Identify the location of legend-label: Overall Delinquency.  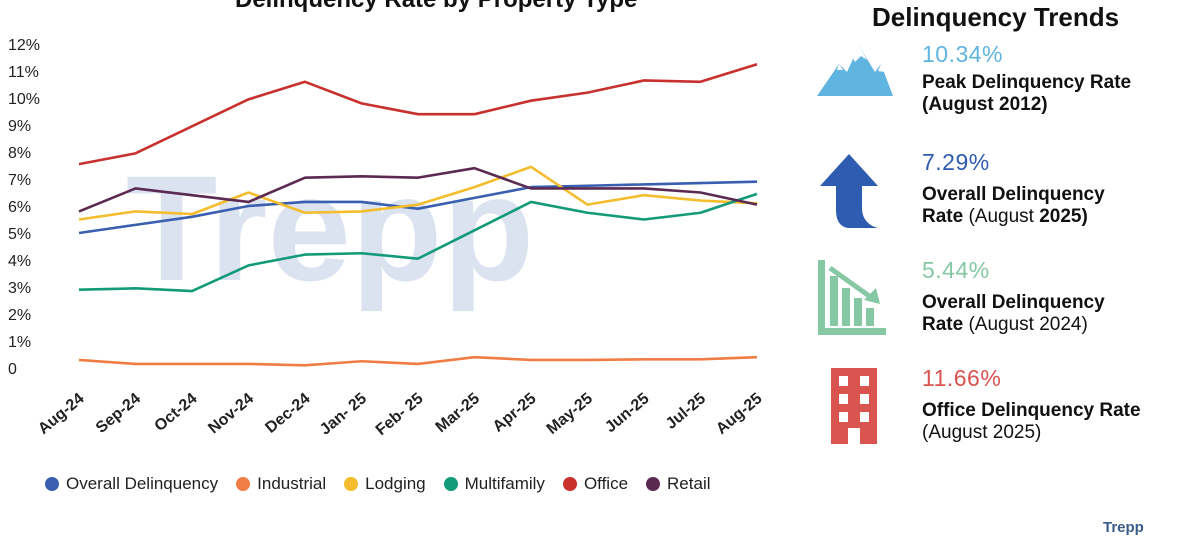
(142, 483).